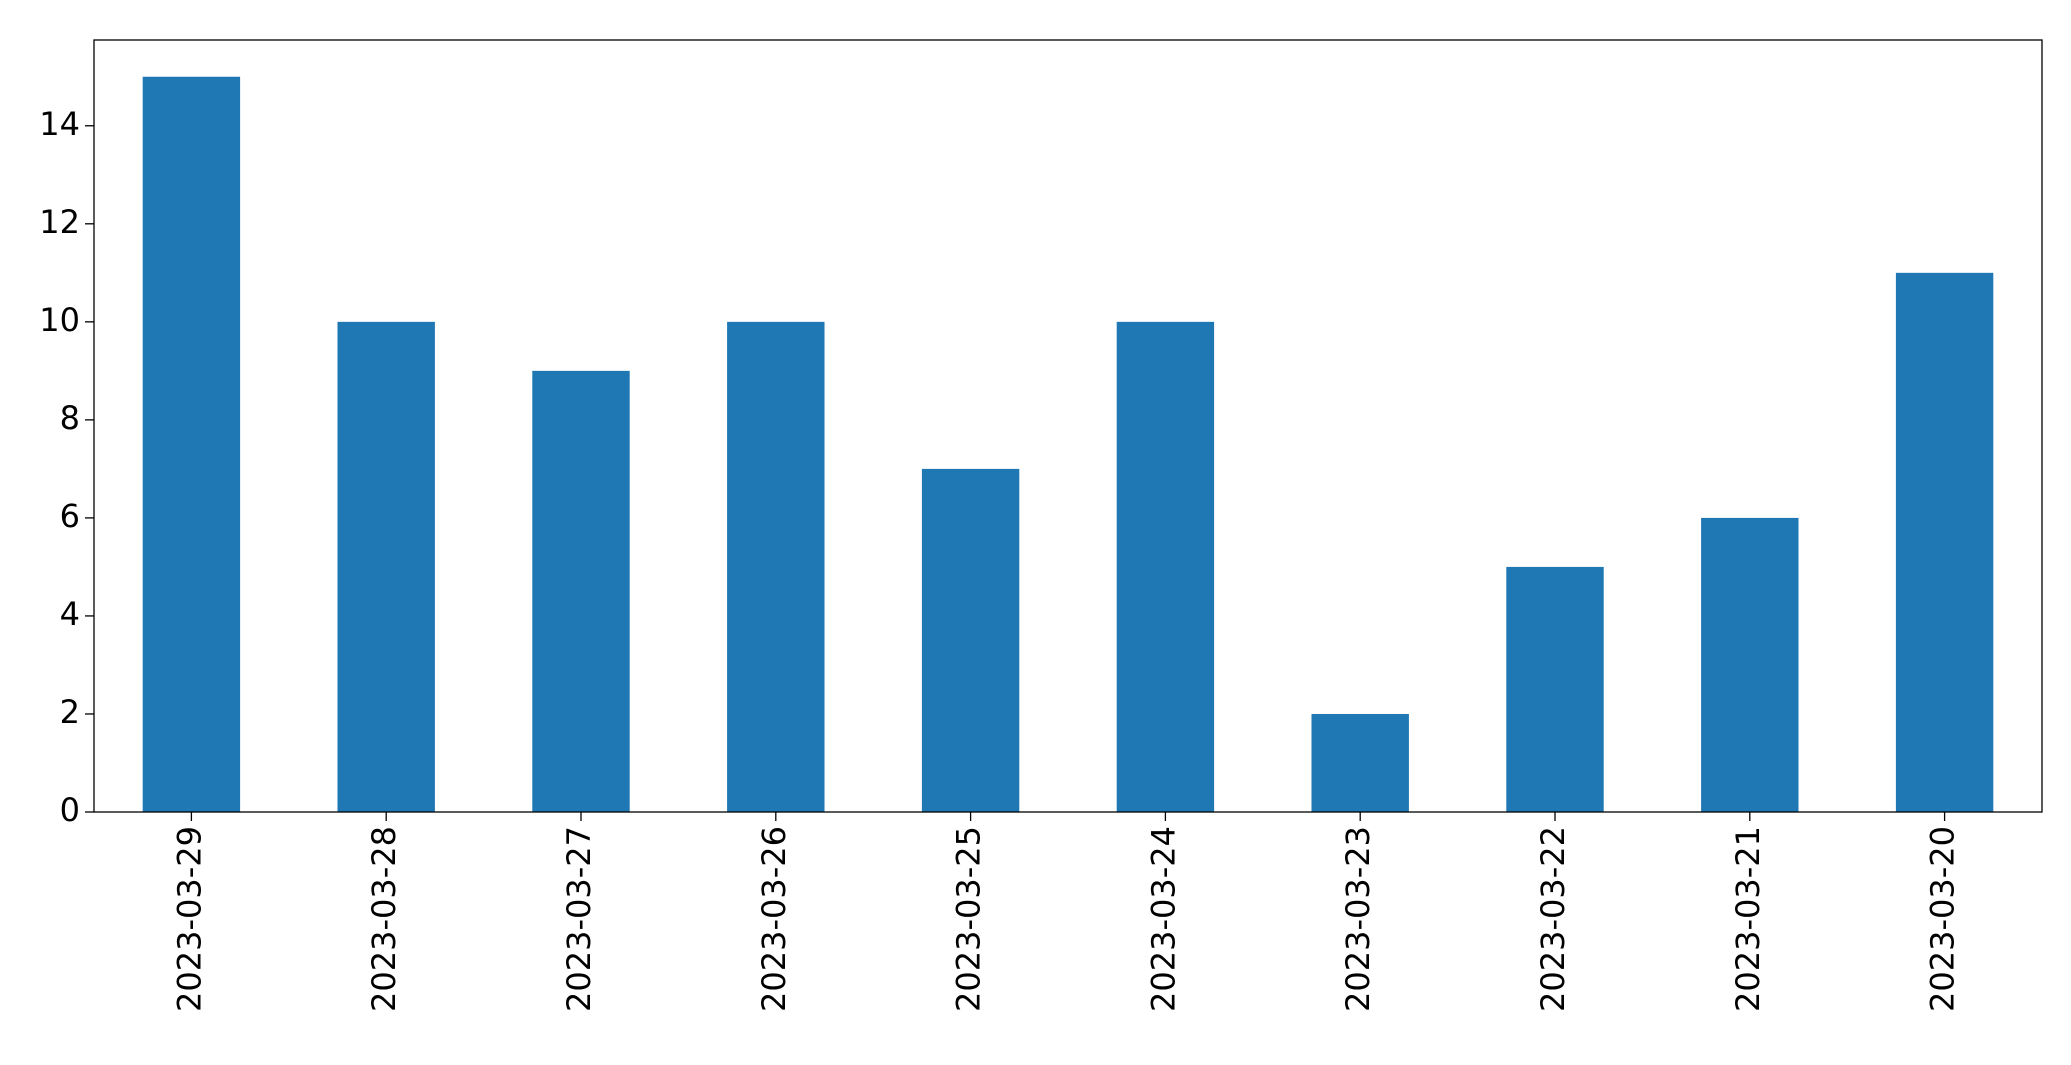 The height and width of the screenshot is (1065, 2071). Describe the element at coordinates (59, 320) in the screenshot. I see `y-tick-label: 10` at that location.